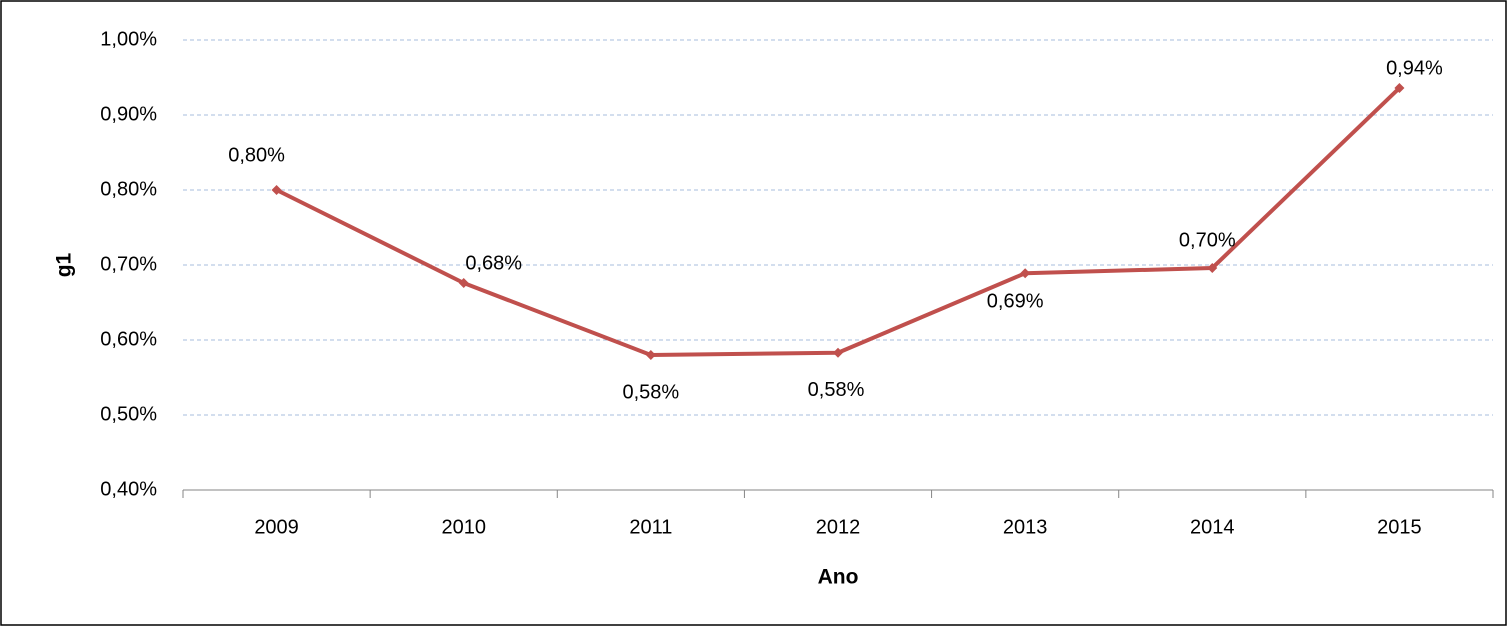 This screenshot has width=1507, height=626. Describe the element at coordinates (128, 189) in the screenshot. I see `y-tick-label: 0,80%` at that location.